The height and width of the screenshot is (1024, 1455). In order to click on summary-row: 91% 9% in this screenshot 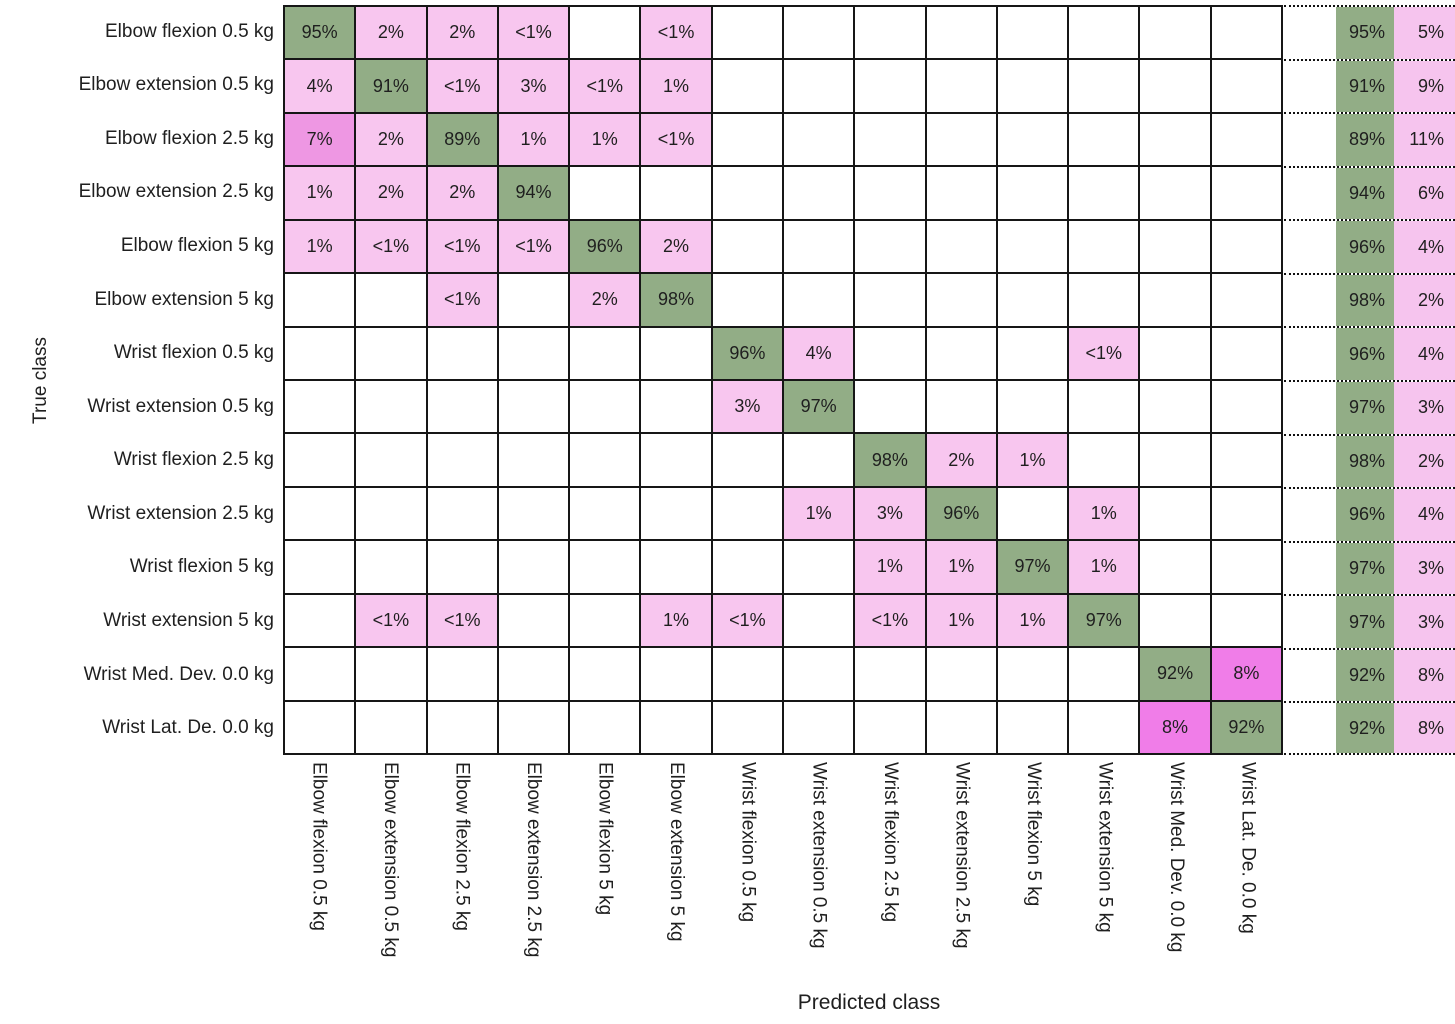, I will do `click(1369, 85)`.